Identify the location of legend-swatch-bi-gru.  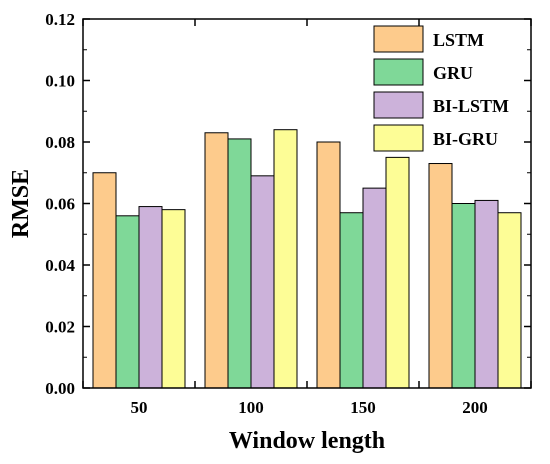
(398, 138).